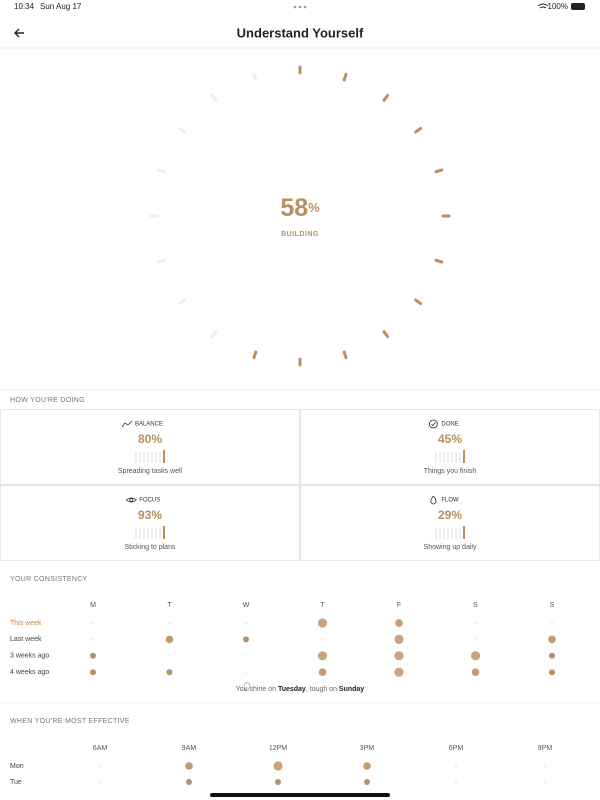 This screenshot has width=600, height=800. Describe the element at coordinates (257, 689) in the screenshot. I see `note-text: You shine on` at that location.